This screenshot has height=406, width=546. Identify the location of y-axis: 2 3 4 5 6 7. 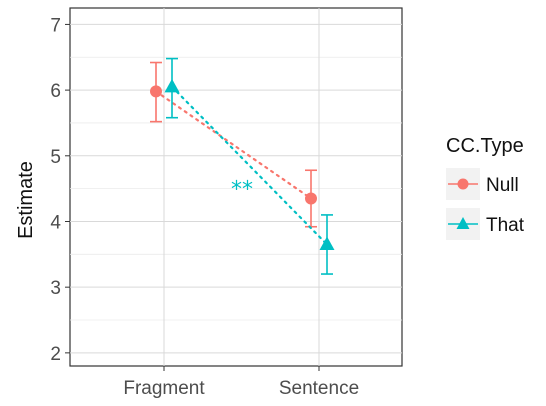
(60, 190).